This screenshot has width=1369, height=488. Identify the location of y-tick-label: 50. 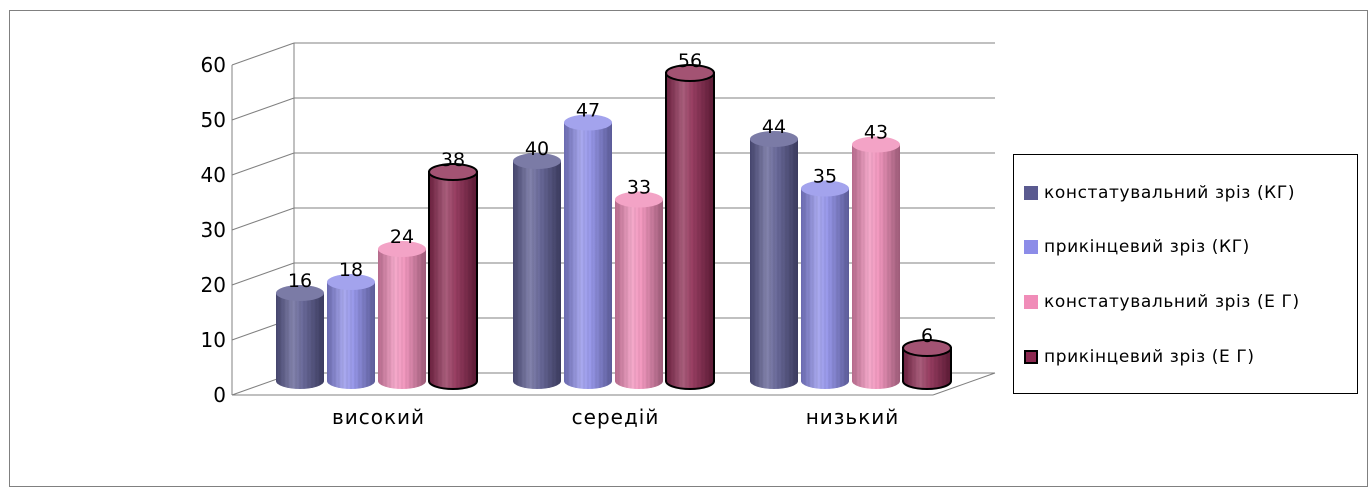
(213, 120).